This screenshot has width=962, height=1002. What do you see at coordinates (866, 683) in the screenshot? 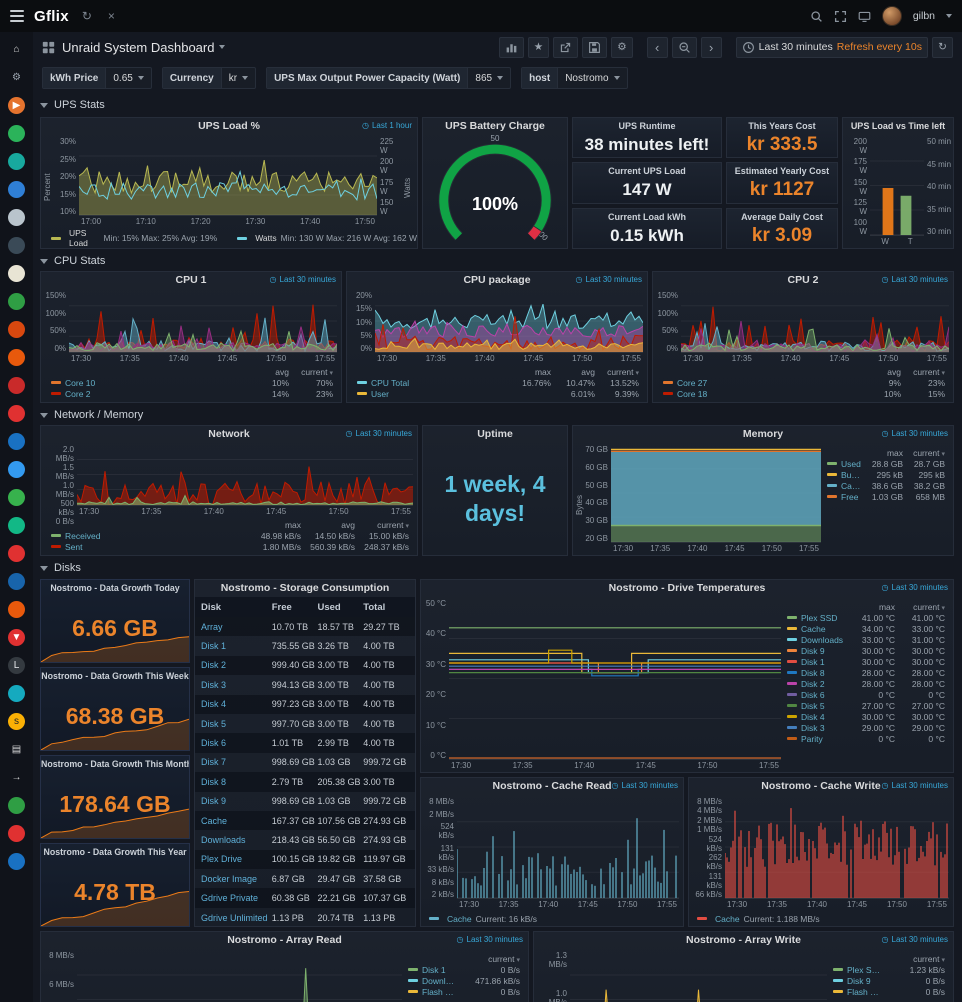
I see `legend-item: Disk 2 28.00 °C 28.00 °C` at bounding box center [866, 683].